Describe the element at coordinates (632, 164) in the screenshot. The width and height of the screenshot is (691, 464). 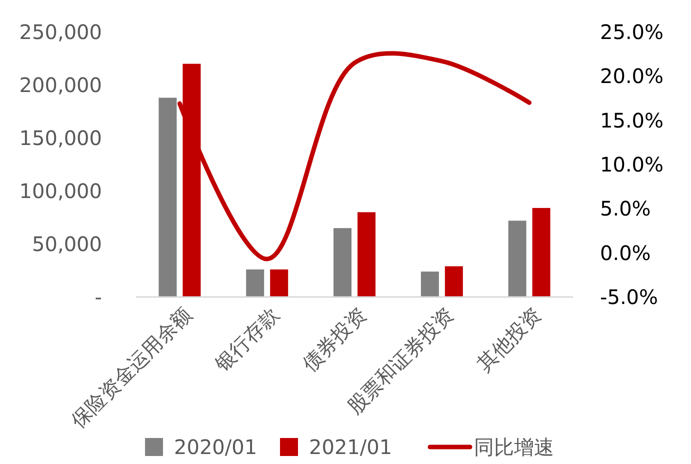
I see `y2-tick-label: 10.0%` at that location.